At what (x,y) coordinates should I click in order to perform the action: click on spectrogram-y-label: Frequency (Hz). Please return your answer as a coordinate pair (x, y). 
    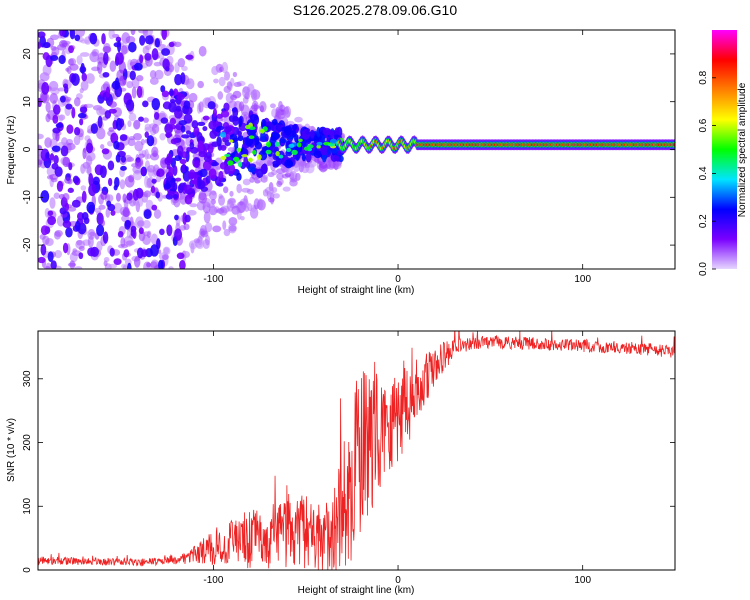
    Looking at the image, I should click on (11, 150).